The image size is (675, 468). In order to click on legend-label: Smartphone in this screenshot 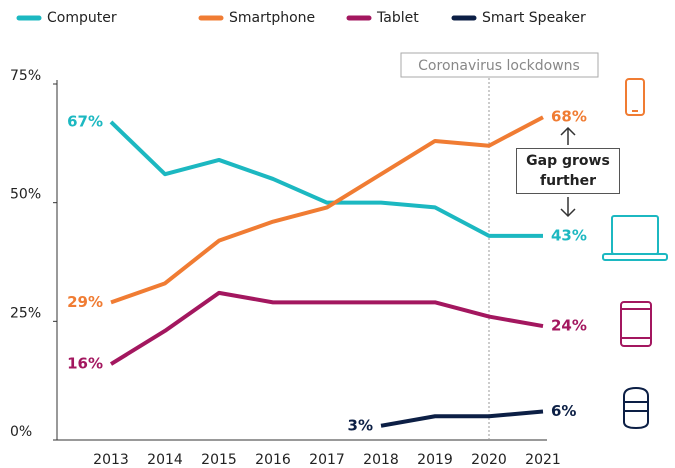, I will do `click(272, 18)`.